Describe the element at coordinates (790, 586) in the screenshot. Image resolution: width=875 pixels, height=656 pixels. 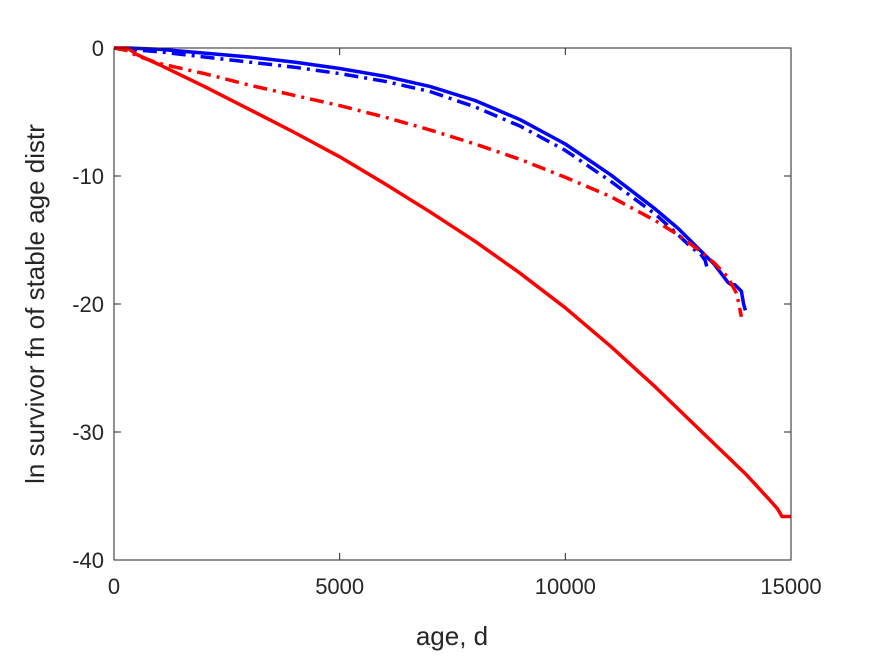
I see `x-tick-label: 15000` at that location.